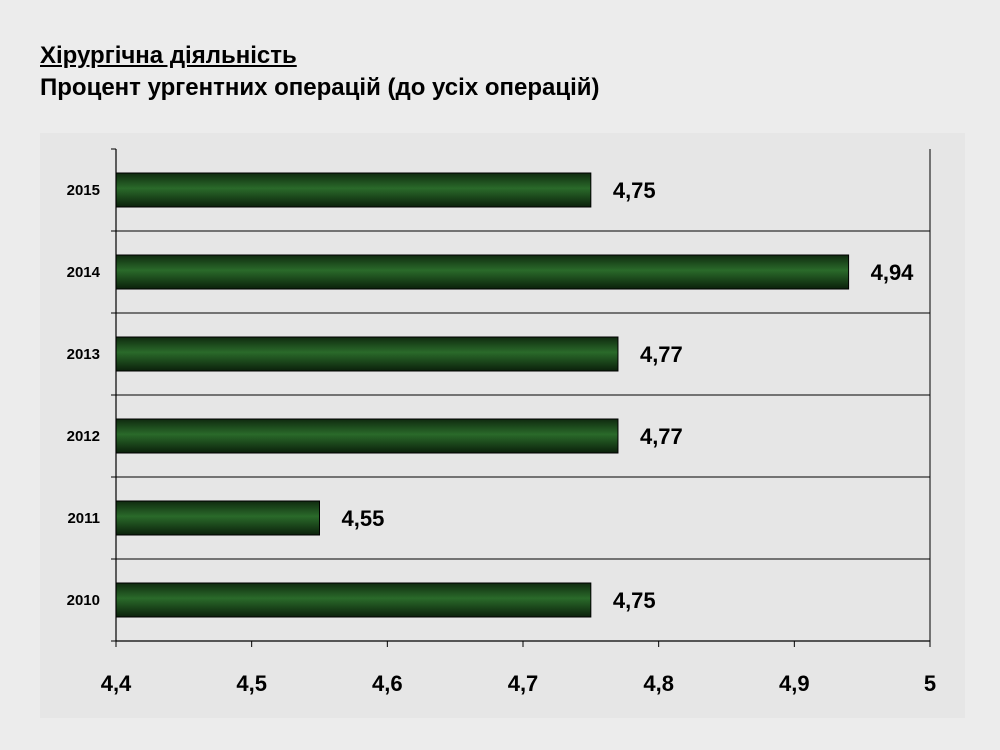 The width and height of the screenshot is (1000, 750). I want to click on x-tick-label: 4,4, so click(116, 683).